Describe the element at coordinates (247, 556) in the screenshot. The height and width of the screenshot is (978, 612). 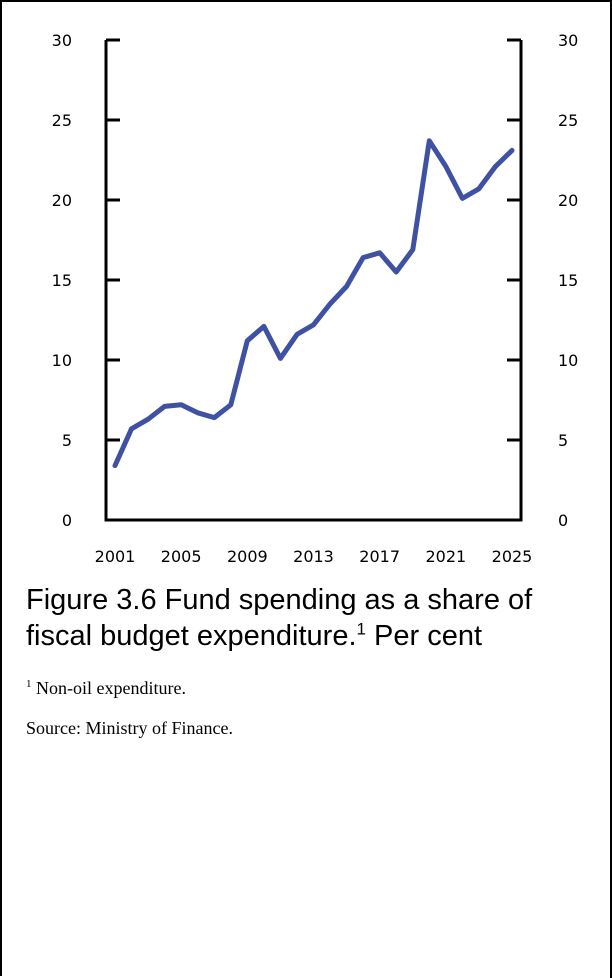
I see `x-tick-label: 2009` at that location.